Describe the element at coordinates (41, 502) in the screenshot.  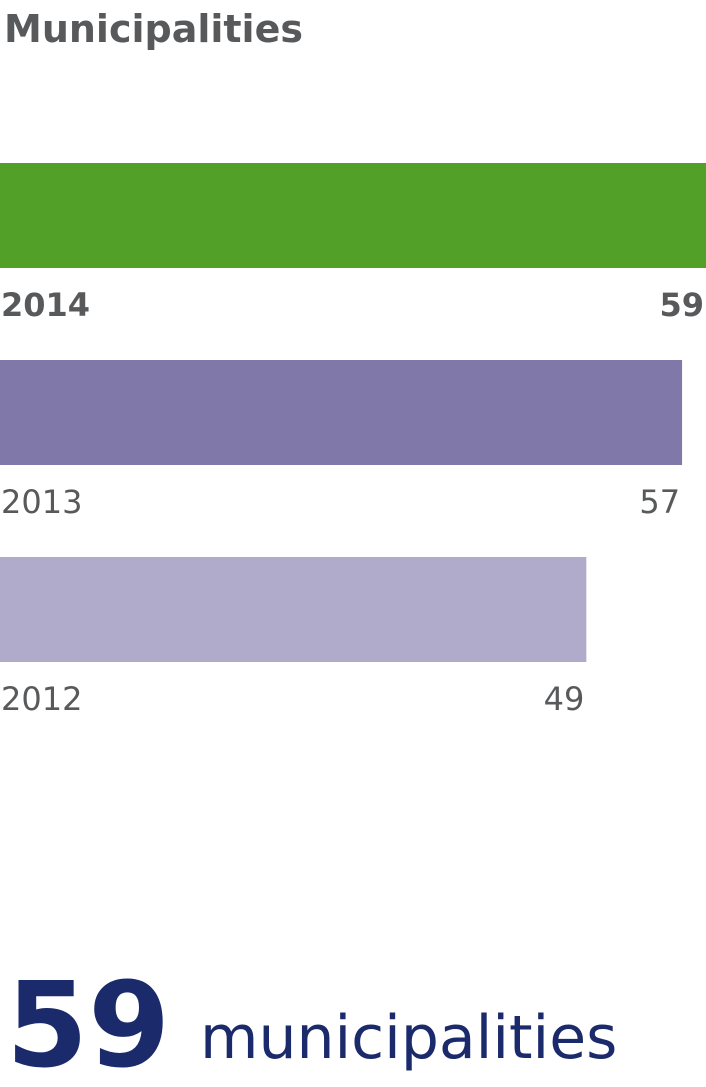
I see `category-label: 2013` at that location.